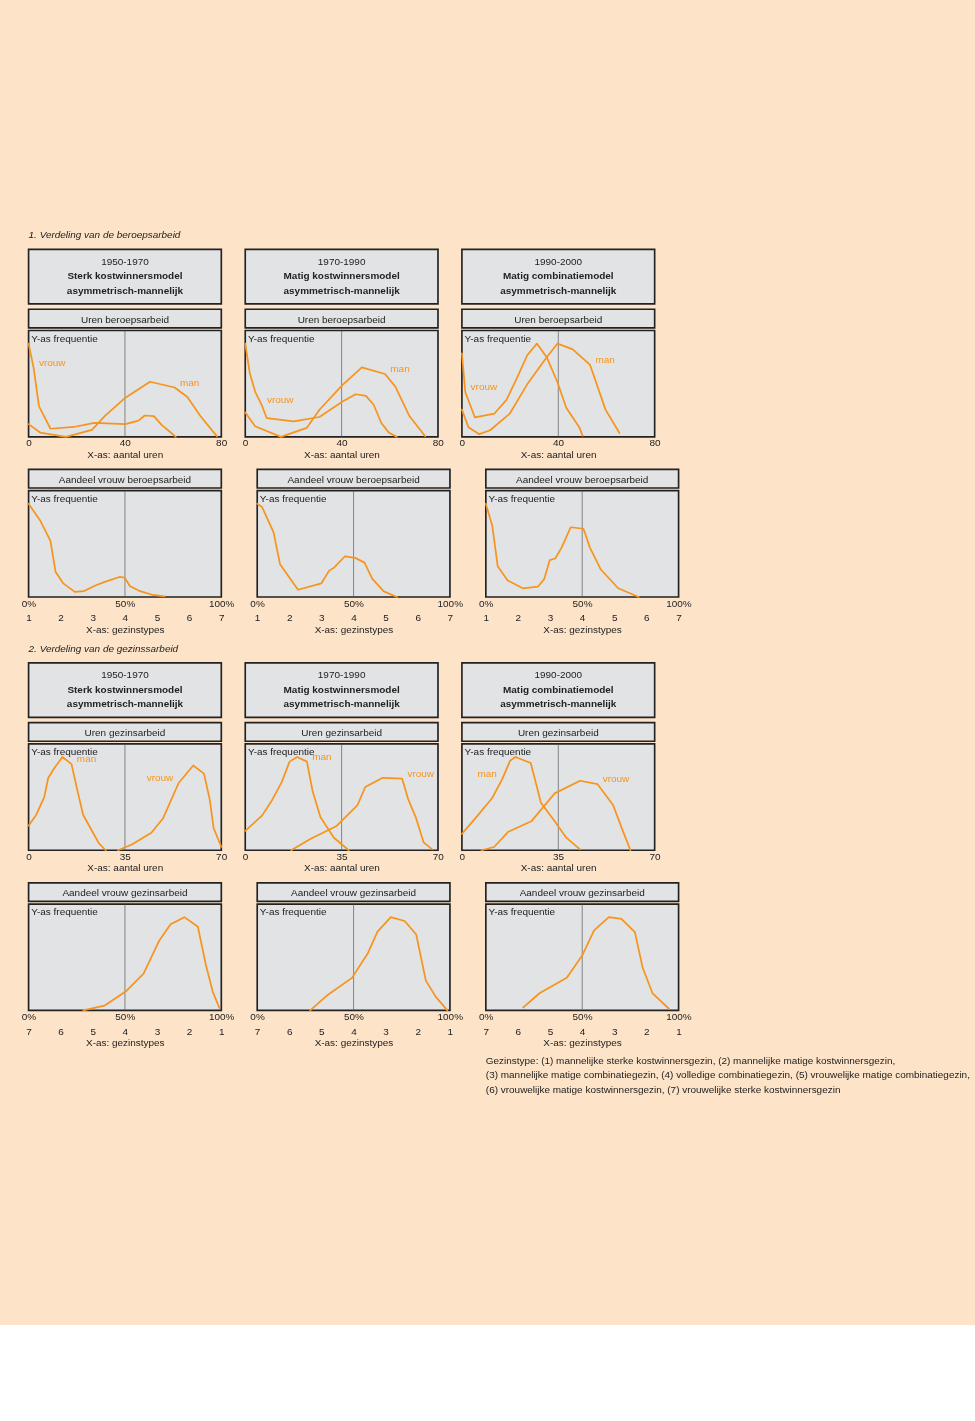 This screenshot has height=1421, width=975. What do you see at coordinates (727, 1075) in the screenshot?
I see `text: (3) mannelijke matige combinatiegezin, (4) volledige combinatiegezin, (5) vrouwelijke matige combinatiegezin,` at bounding box center [727, 1075].